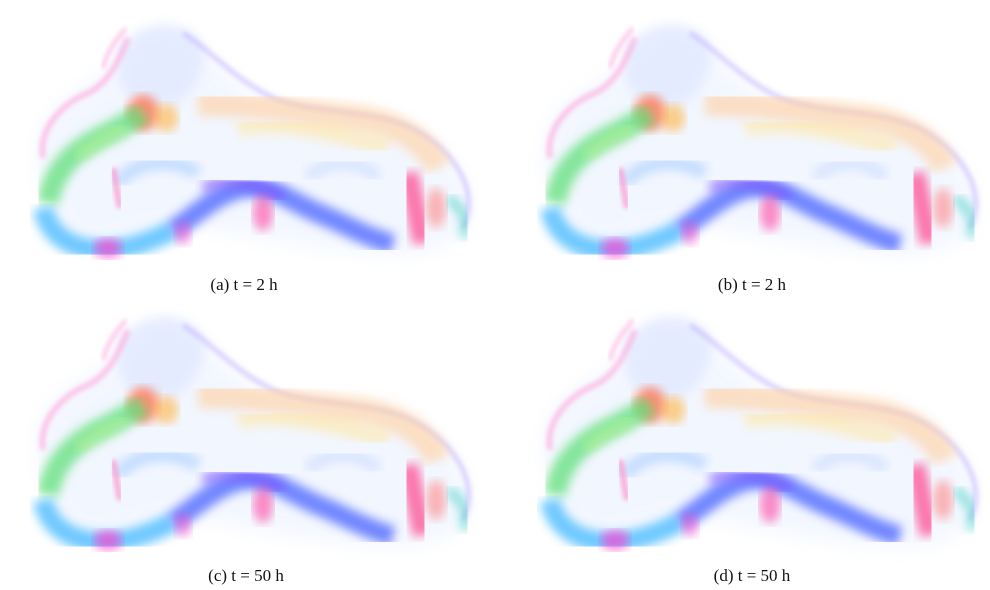  What do you see at coordinates (752, 284) in the screenshot?
I see `caption-b: (b) t = 2 h` at bounding box center [752, 284].